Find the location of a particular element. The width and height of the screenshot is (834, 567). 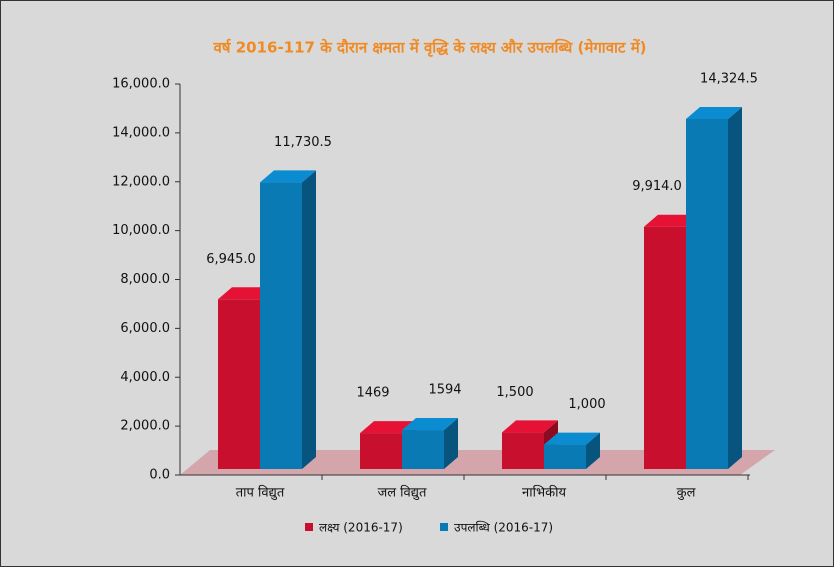

x-tick-label: जल विद्युत is located at coordinates (402, 493).